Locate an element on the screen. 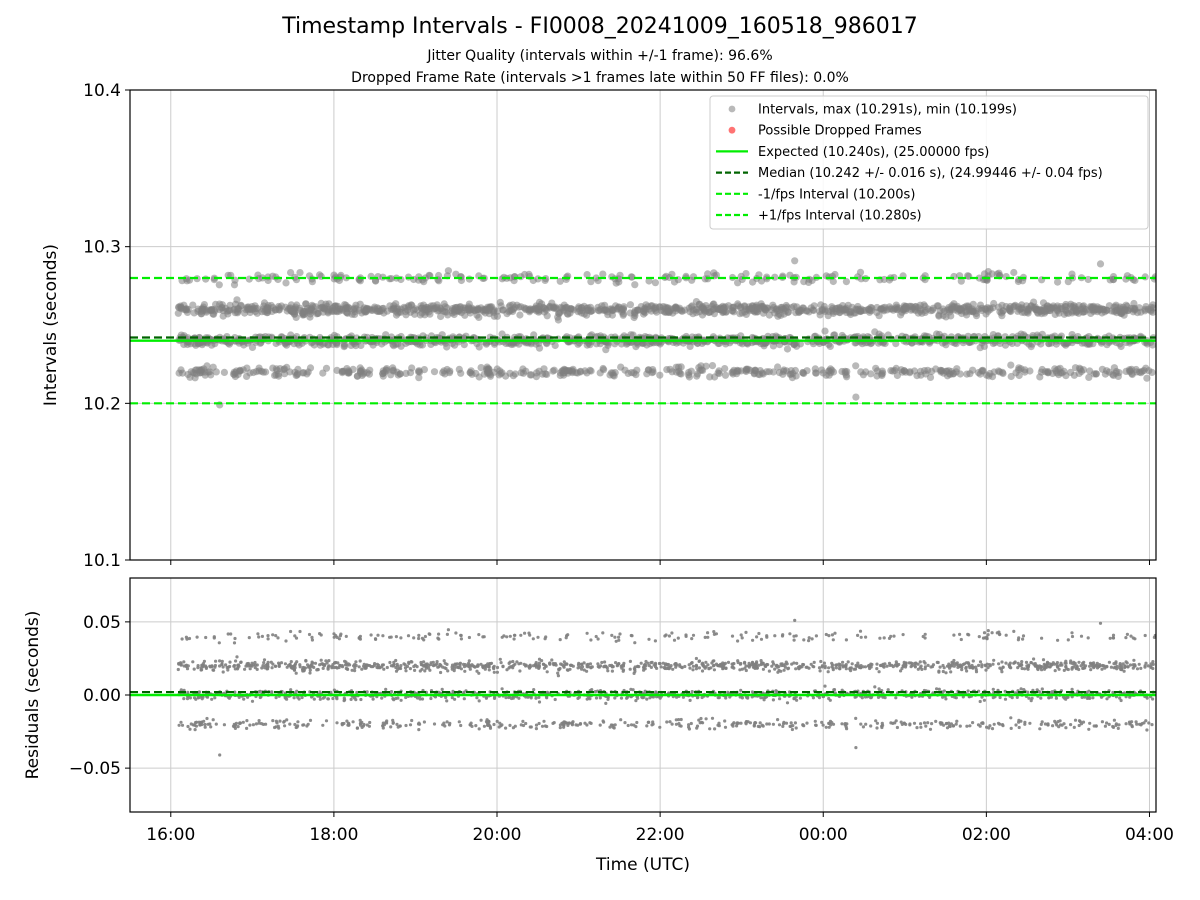 This screenshot has width=1200, height=900. legend-label-0: Intervals, max (10.291s), min (10.199s) is located at coordinates (887, 110).